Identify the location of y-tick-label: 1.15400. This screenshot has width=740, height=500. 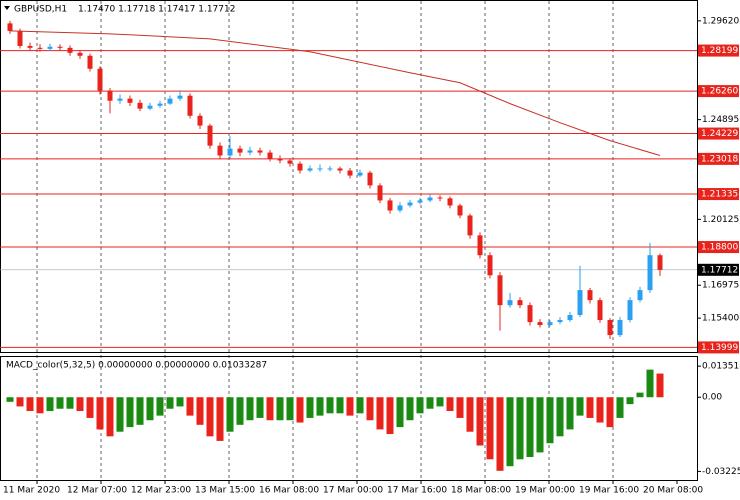
(720, 319).